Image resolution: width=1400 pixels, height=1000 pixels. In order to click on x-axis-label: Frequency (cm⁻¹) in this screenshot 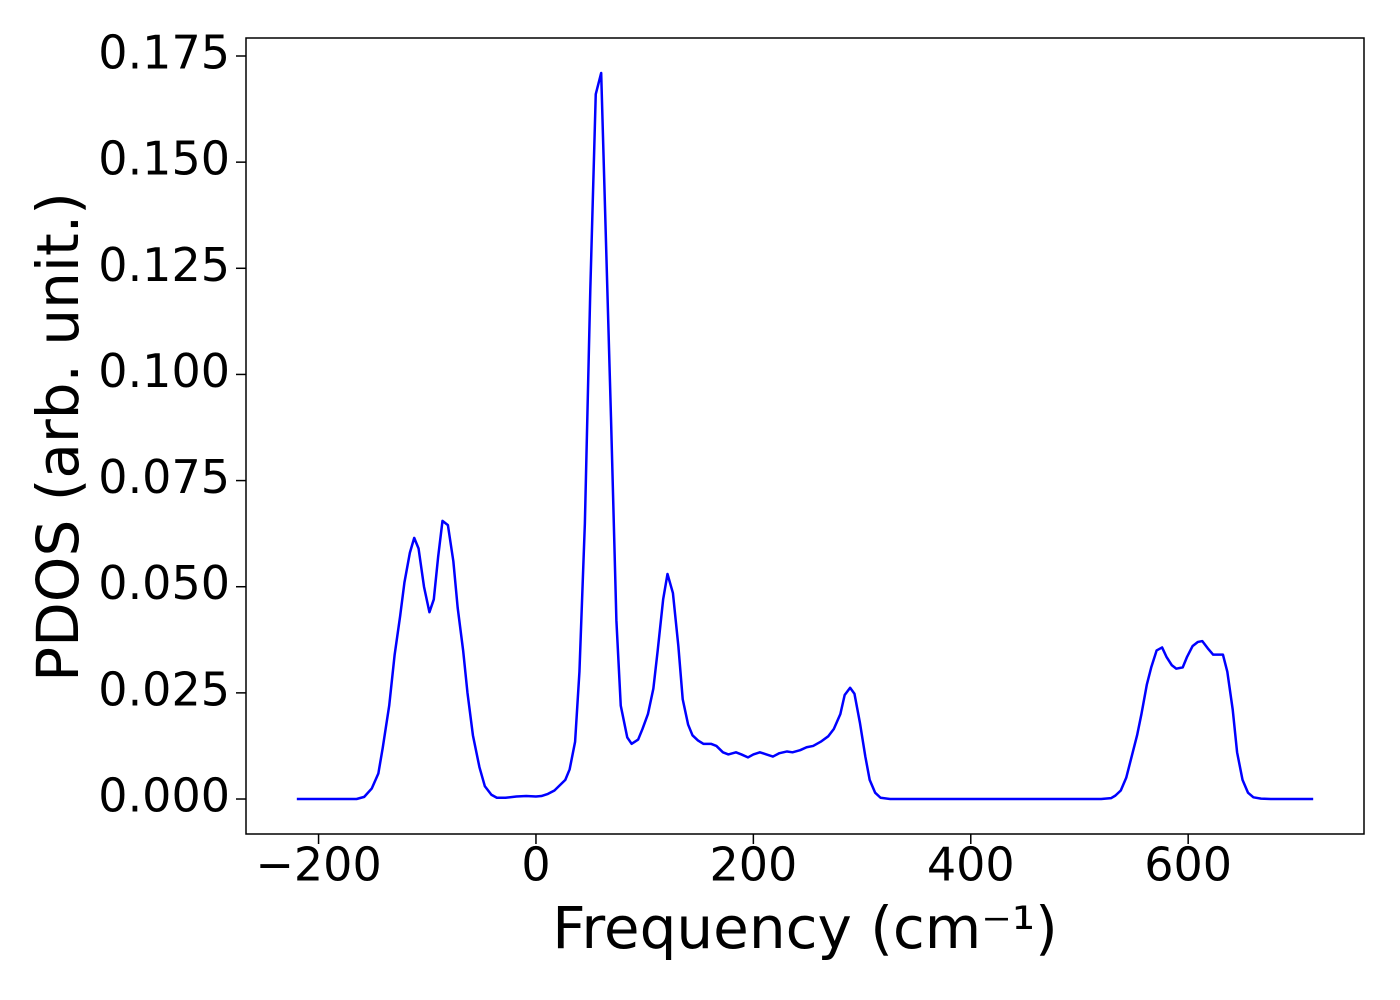, I will do `click(805, 928)`.